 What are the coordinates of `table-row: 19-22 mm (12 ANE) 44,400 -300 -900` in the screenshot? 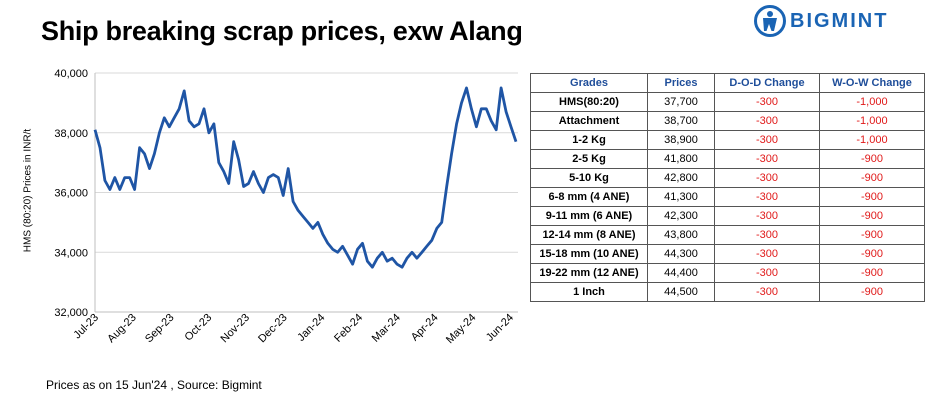 It's located at (727, 273).